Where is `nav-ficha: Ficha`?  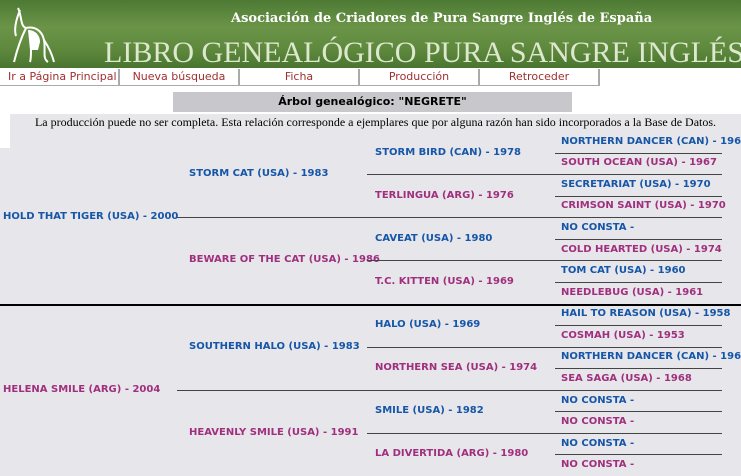
nav-ficha: Ficha is located at coordinates (300, 77).